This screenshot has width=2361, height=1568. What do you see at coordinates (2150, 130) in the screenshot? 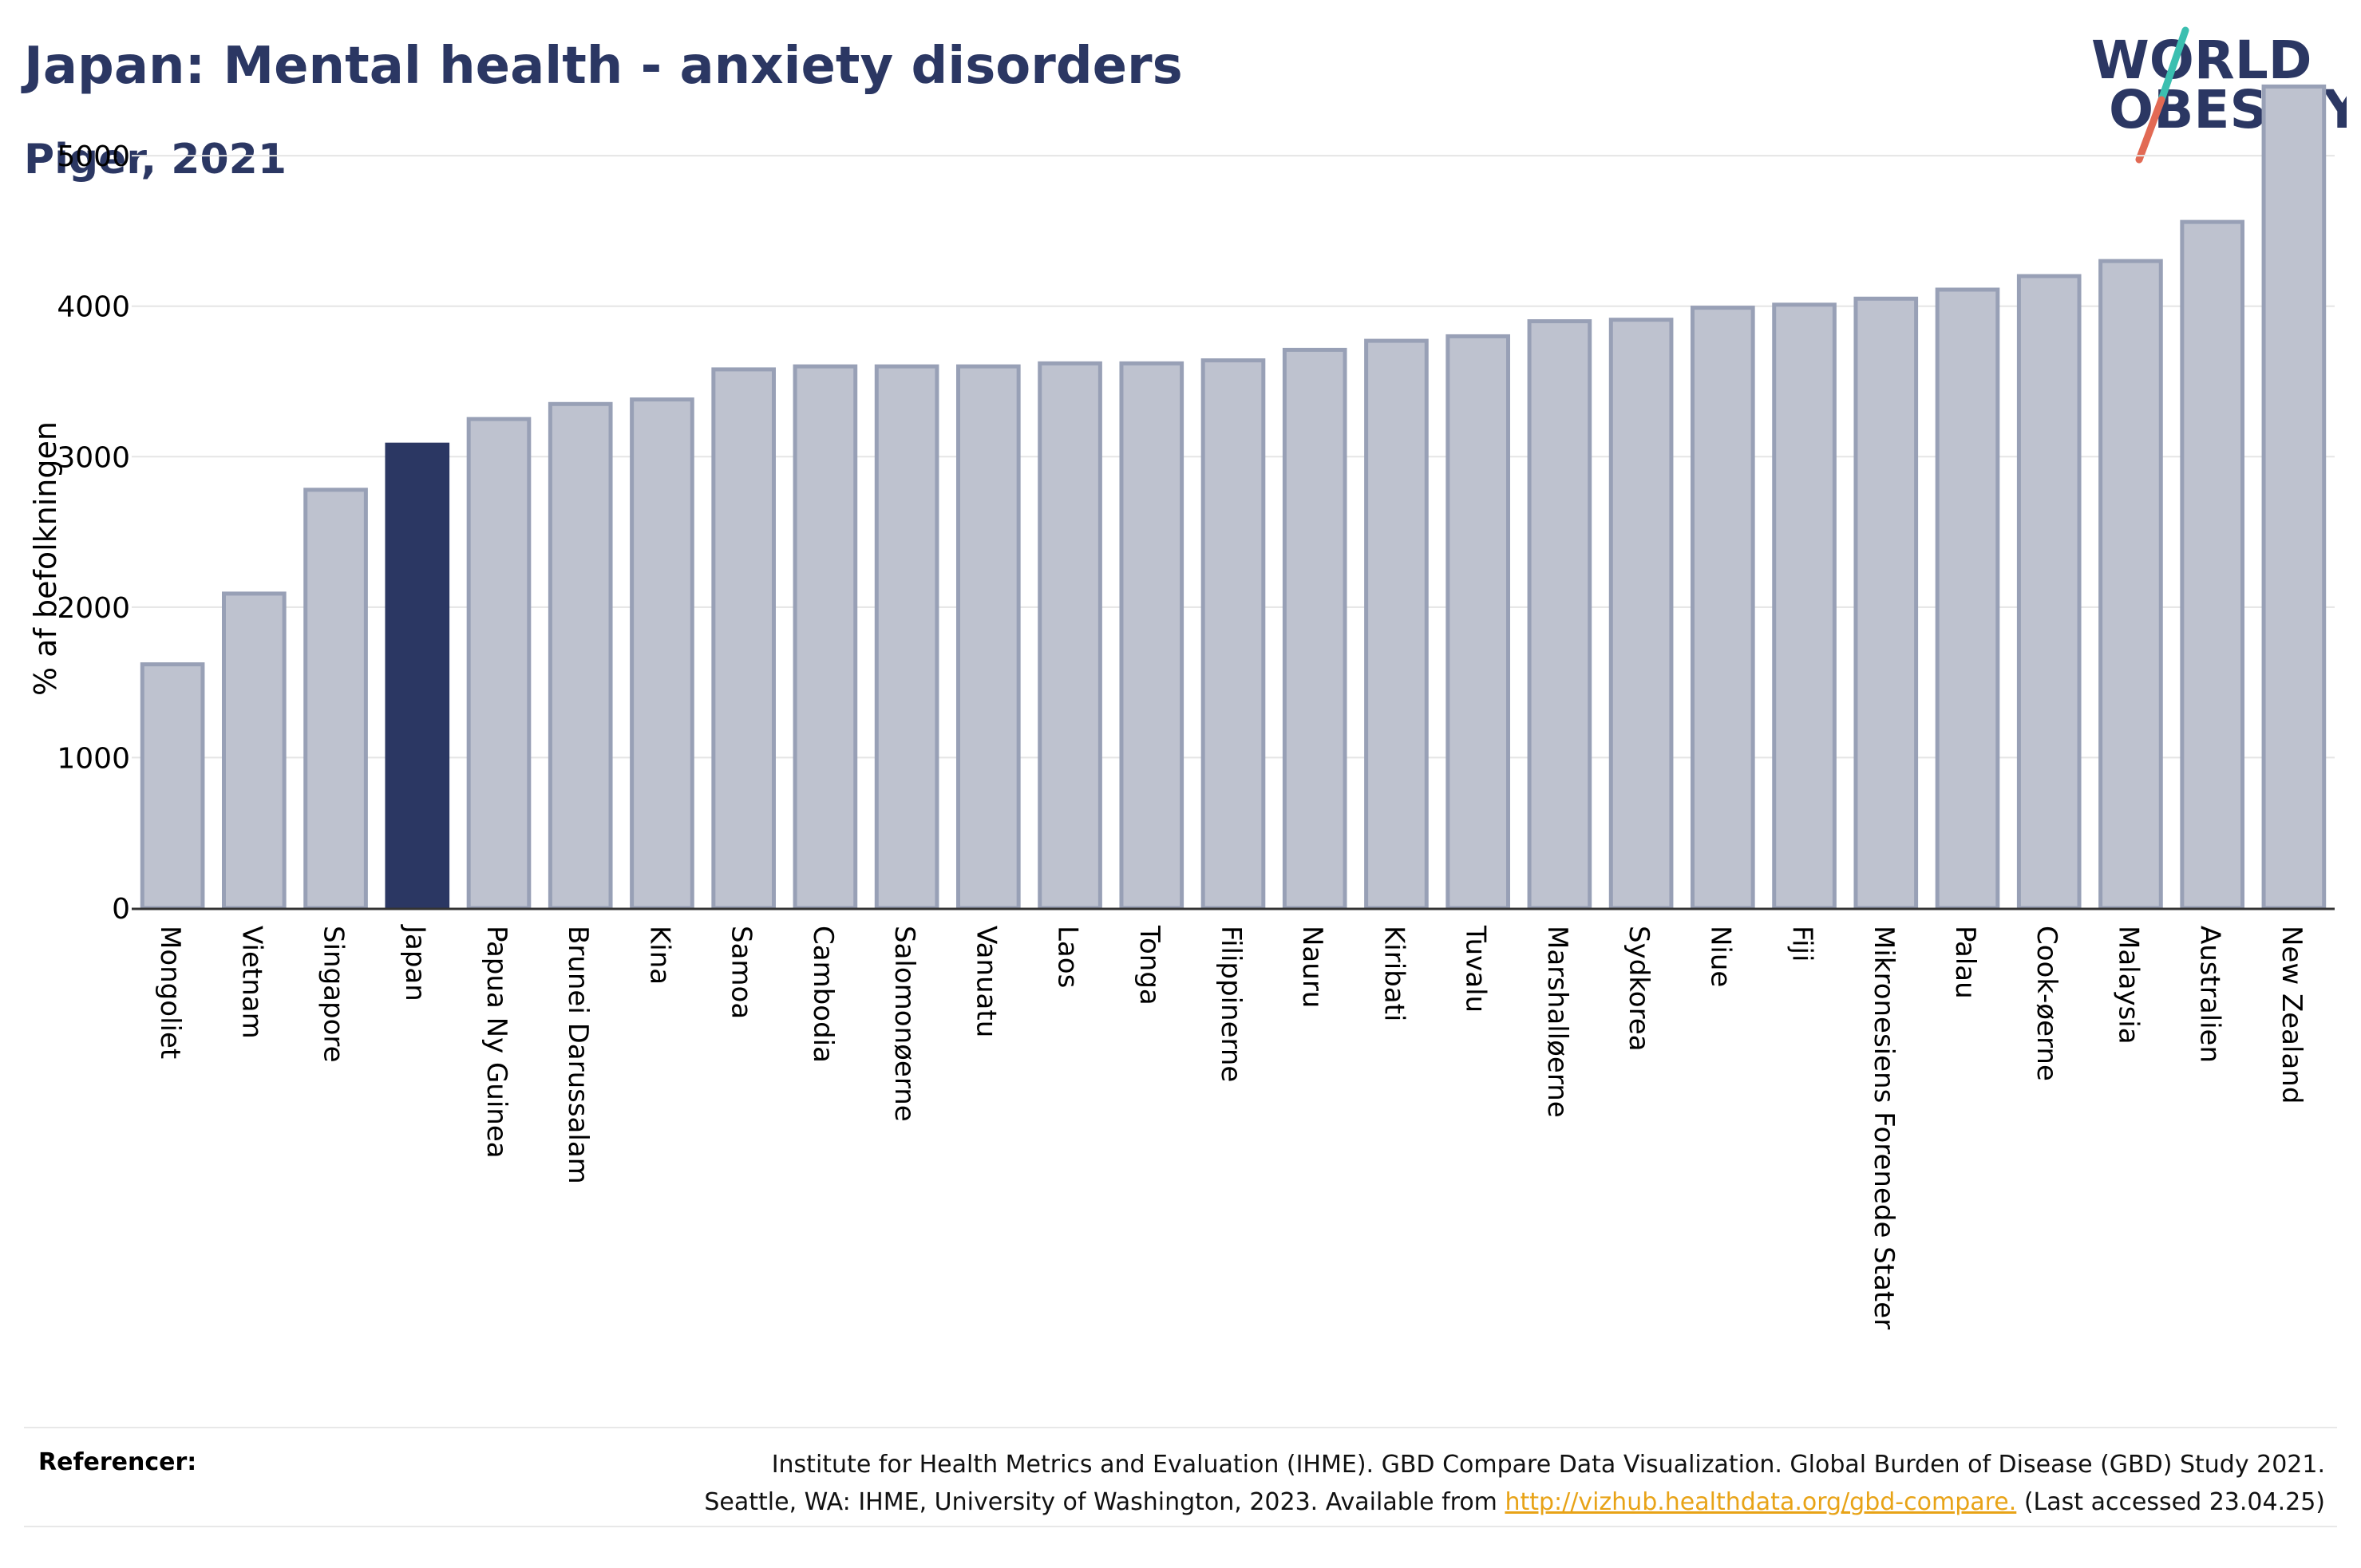
I see `logo-slash-bottom` at bounding box center [2150, 130].